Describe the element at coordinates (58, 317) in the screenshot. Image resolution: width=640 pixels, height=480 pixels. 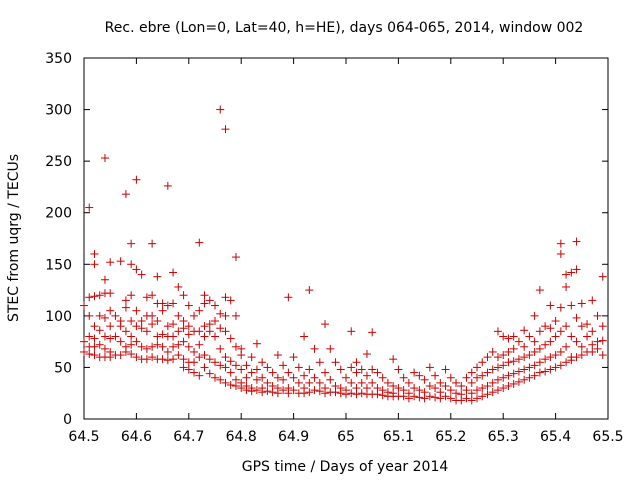
I see `y-tick-label: 100` at that location.